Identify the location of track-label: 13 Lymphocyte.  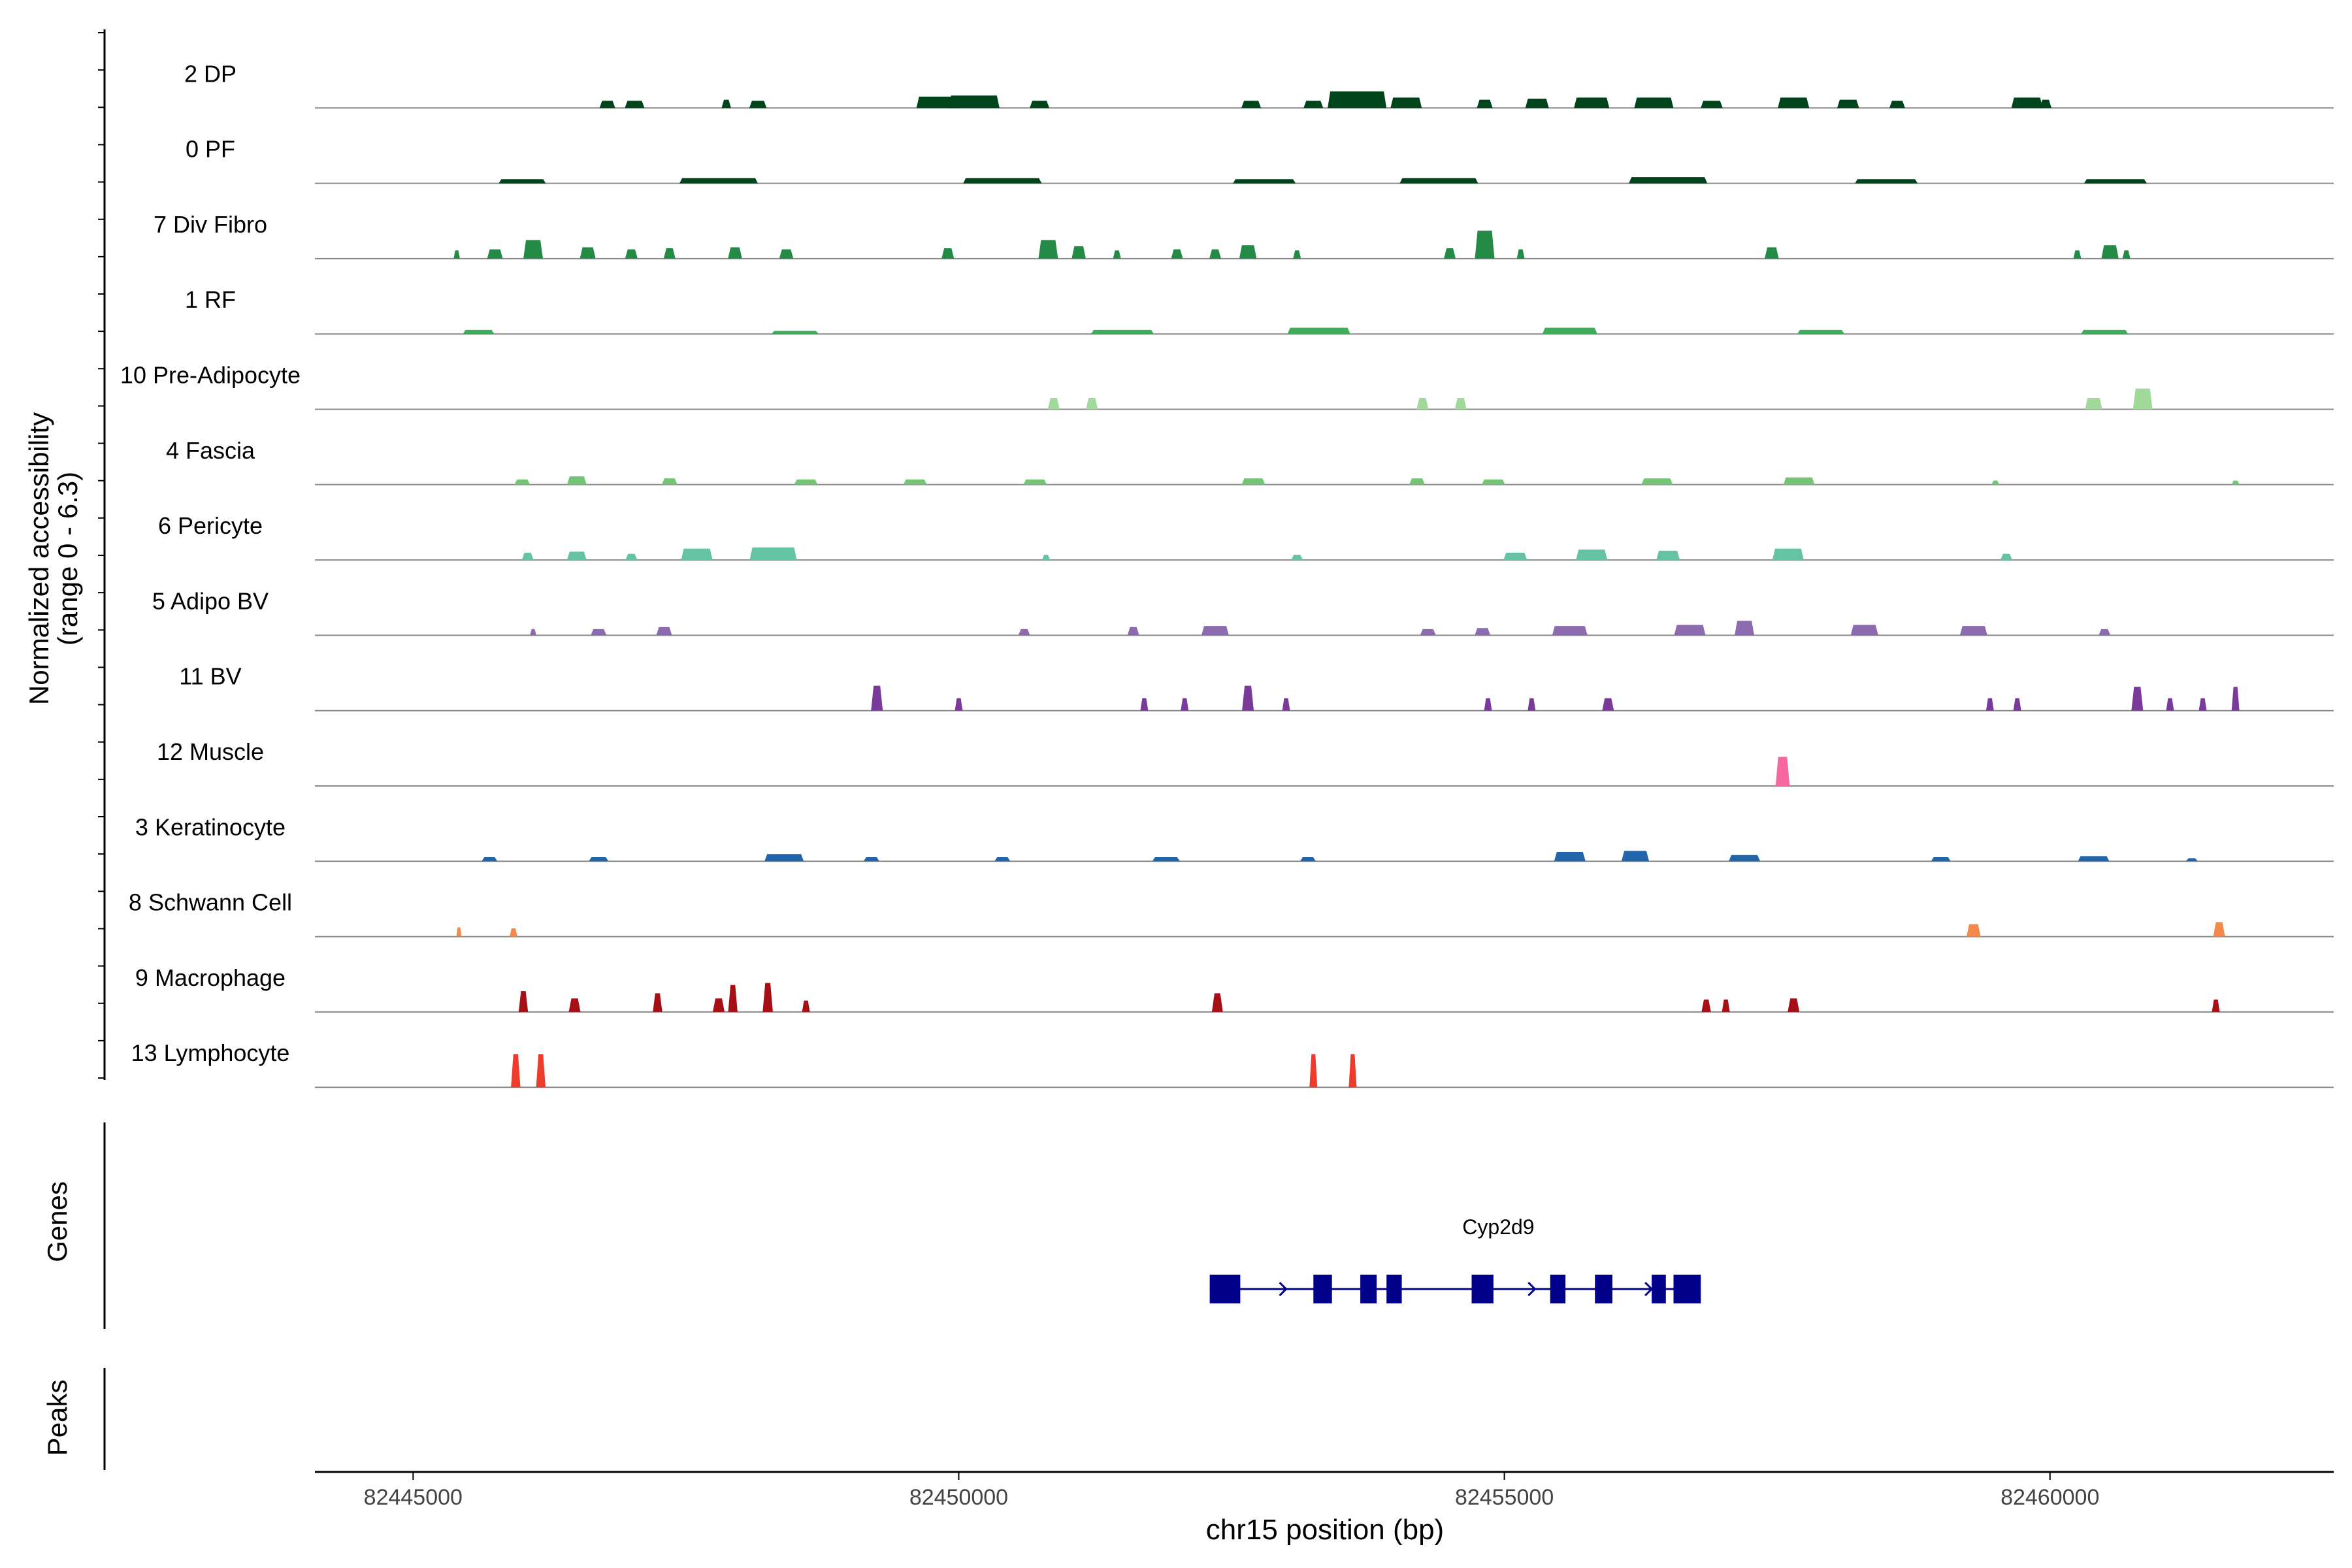
(210, 1052).